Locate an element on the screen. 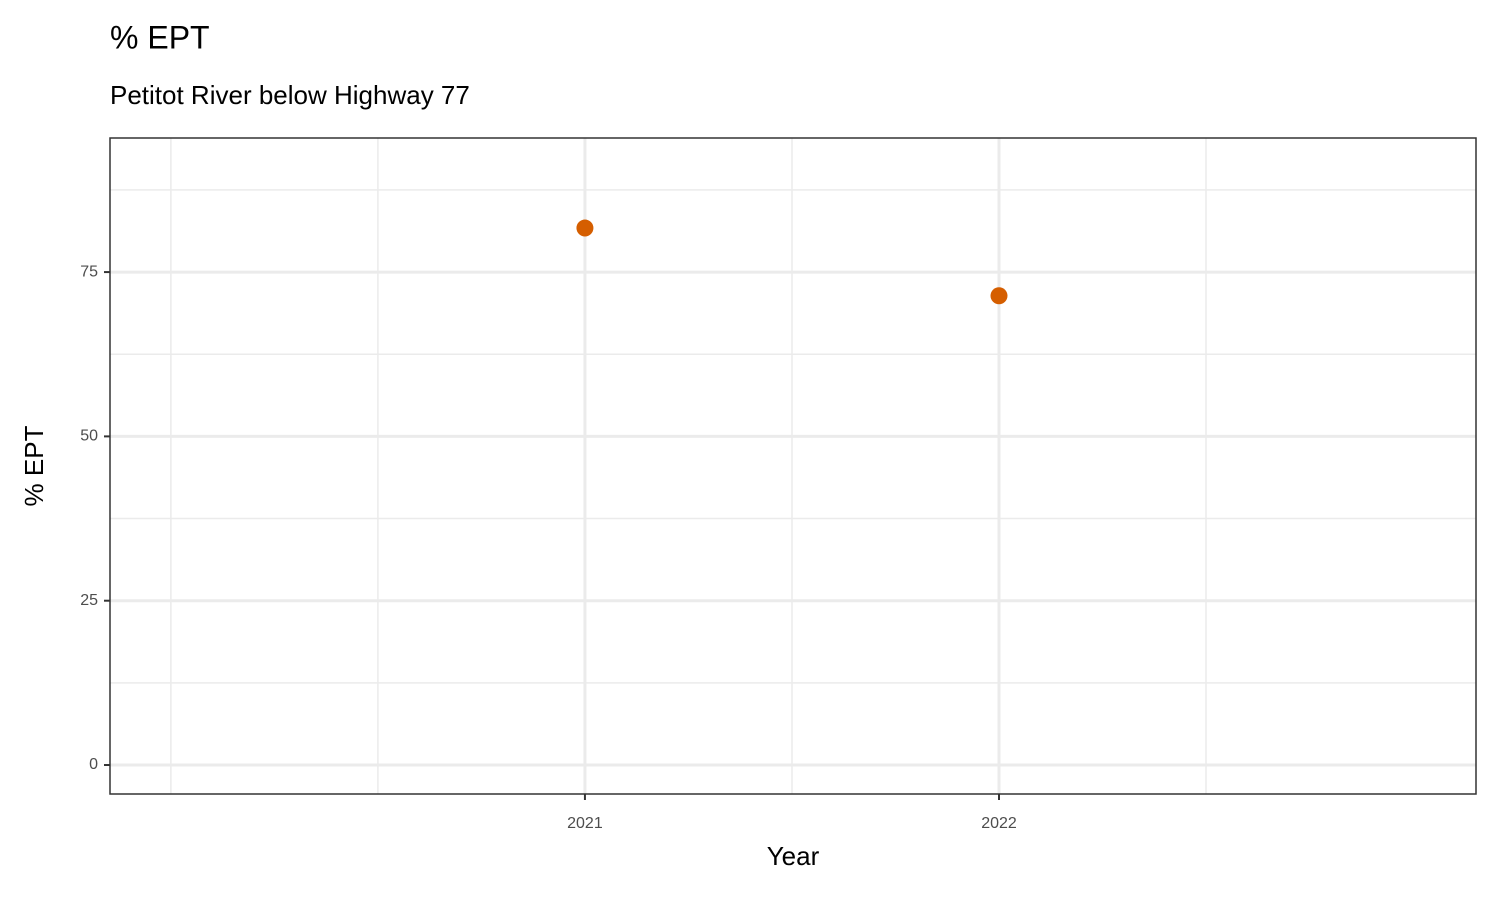  y-tick-label: 0 is located at coordinates (93, 764).